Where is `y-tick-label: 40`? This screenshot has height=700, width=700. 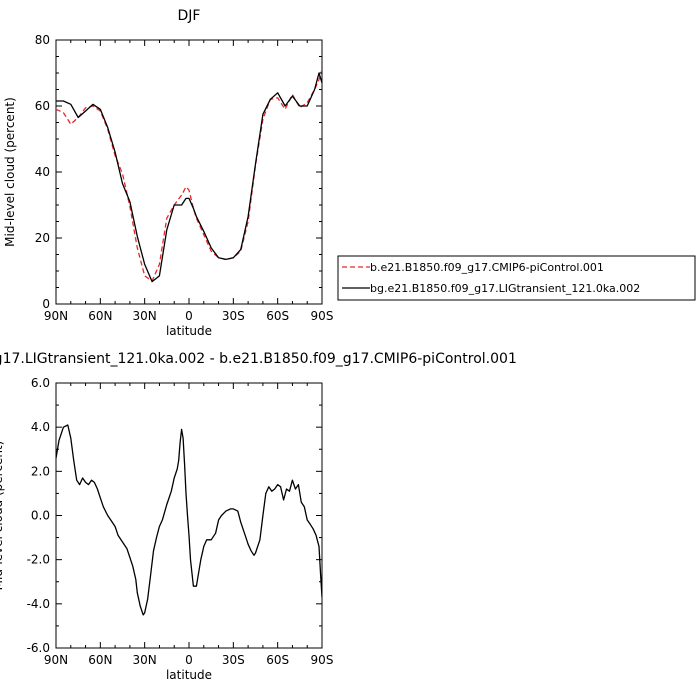 y-tick-label: 40 is located at coordinates (42, 172).